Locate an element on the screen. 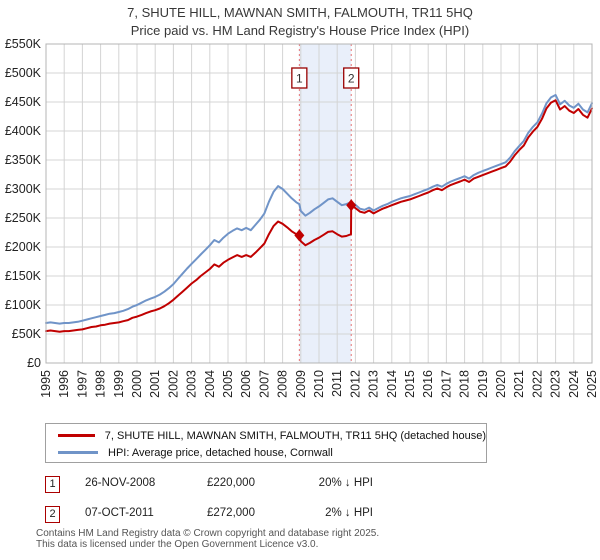 The height and width of the screenshot is (560, 600). y-tick-label: £500K is located at coordinates (23, 73).